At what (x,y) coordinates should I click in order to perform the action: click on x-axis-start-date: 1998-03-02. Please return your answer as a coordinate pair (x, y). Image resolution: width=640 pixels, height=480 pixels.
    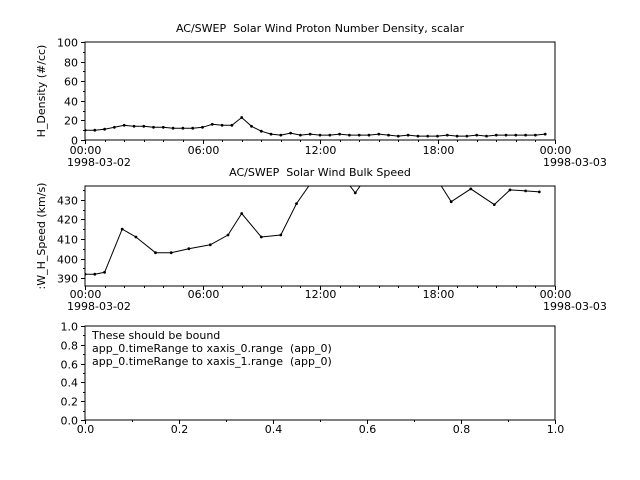
    Looking at the image, I should click on (99, 306).